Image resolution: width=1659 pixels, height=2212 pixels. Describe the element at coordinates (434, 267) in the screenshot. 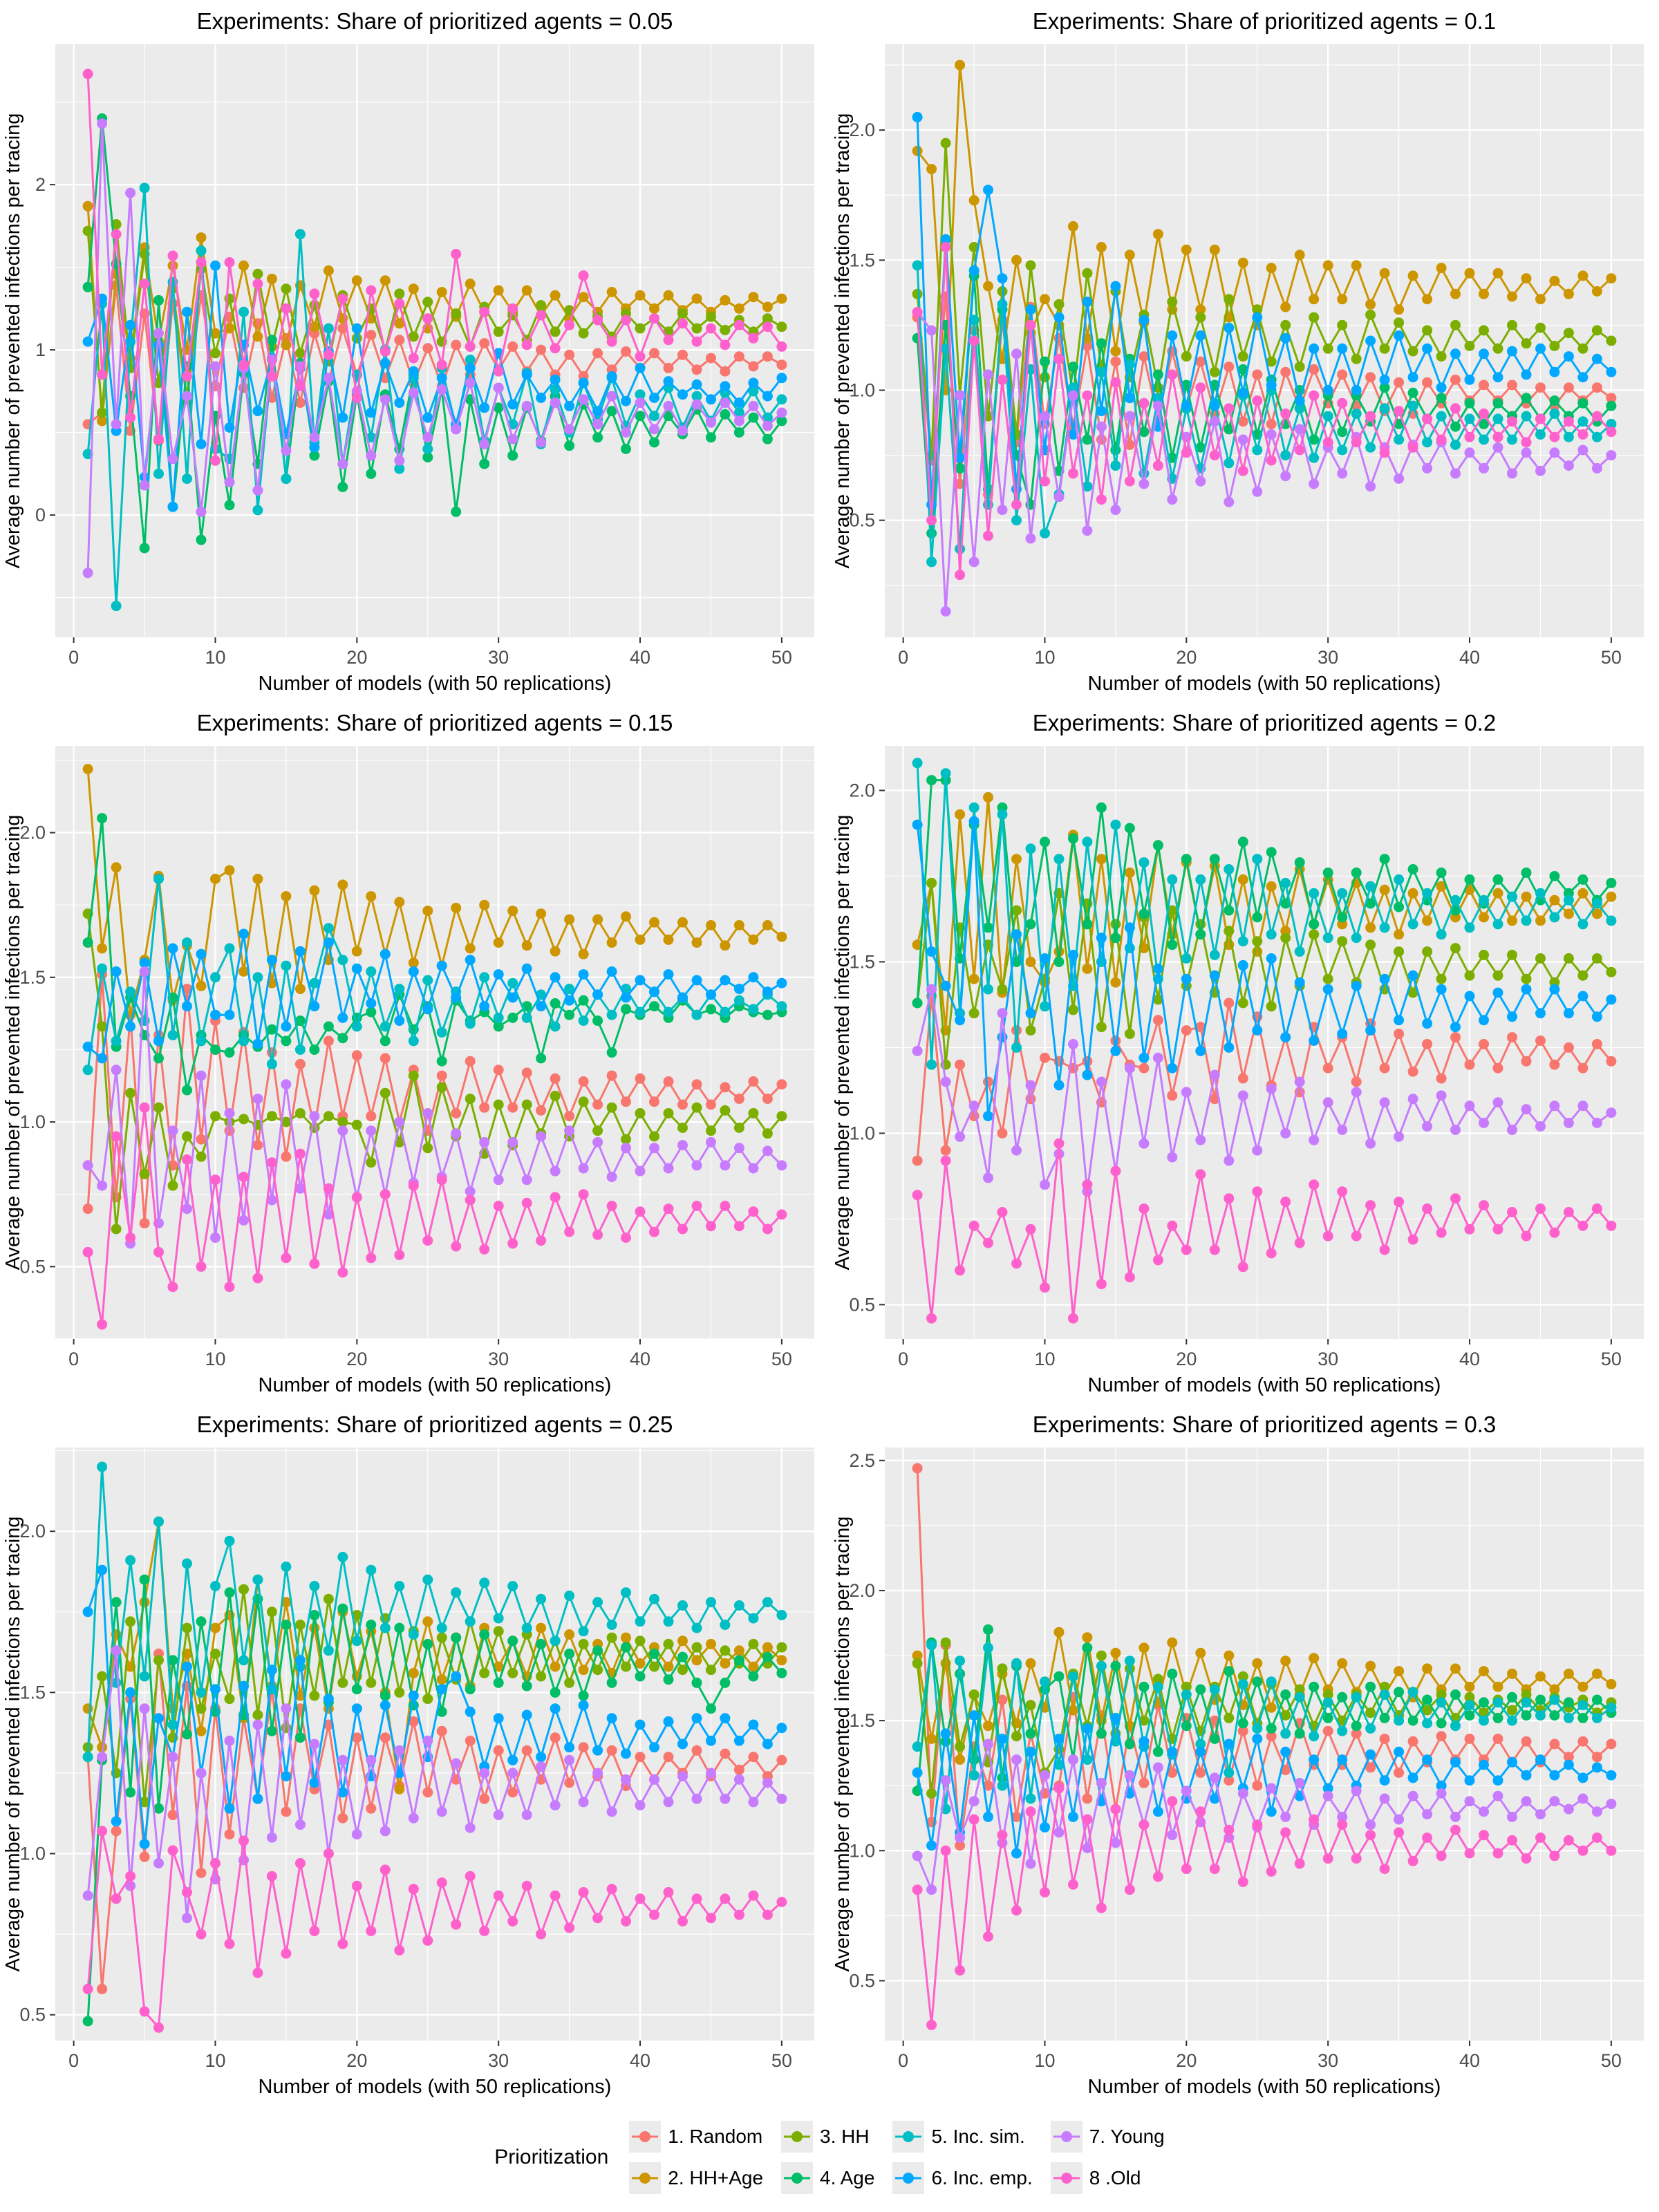

I see `points-old` at that location.